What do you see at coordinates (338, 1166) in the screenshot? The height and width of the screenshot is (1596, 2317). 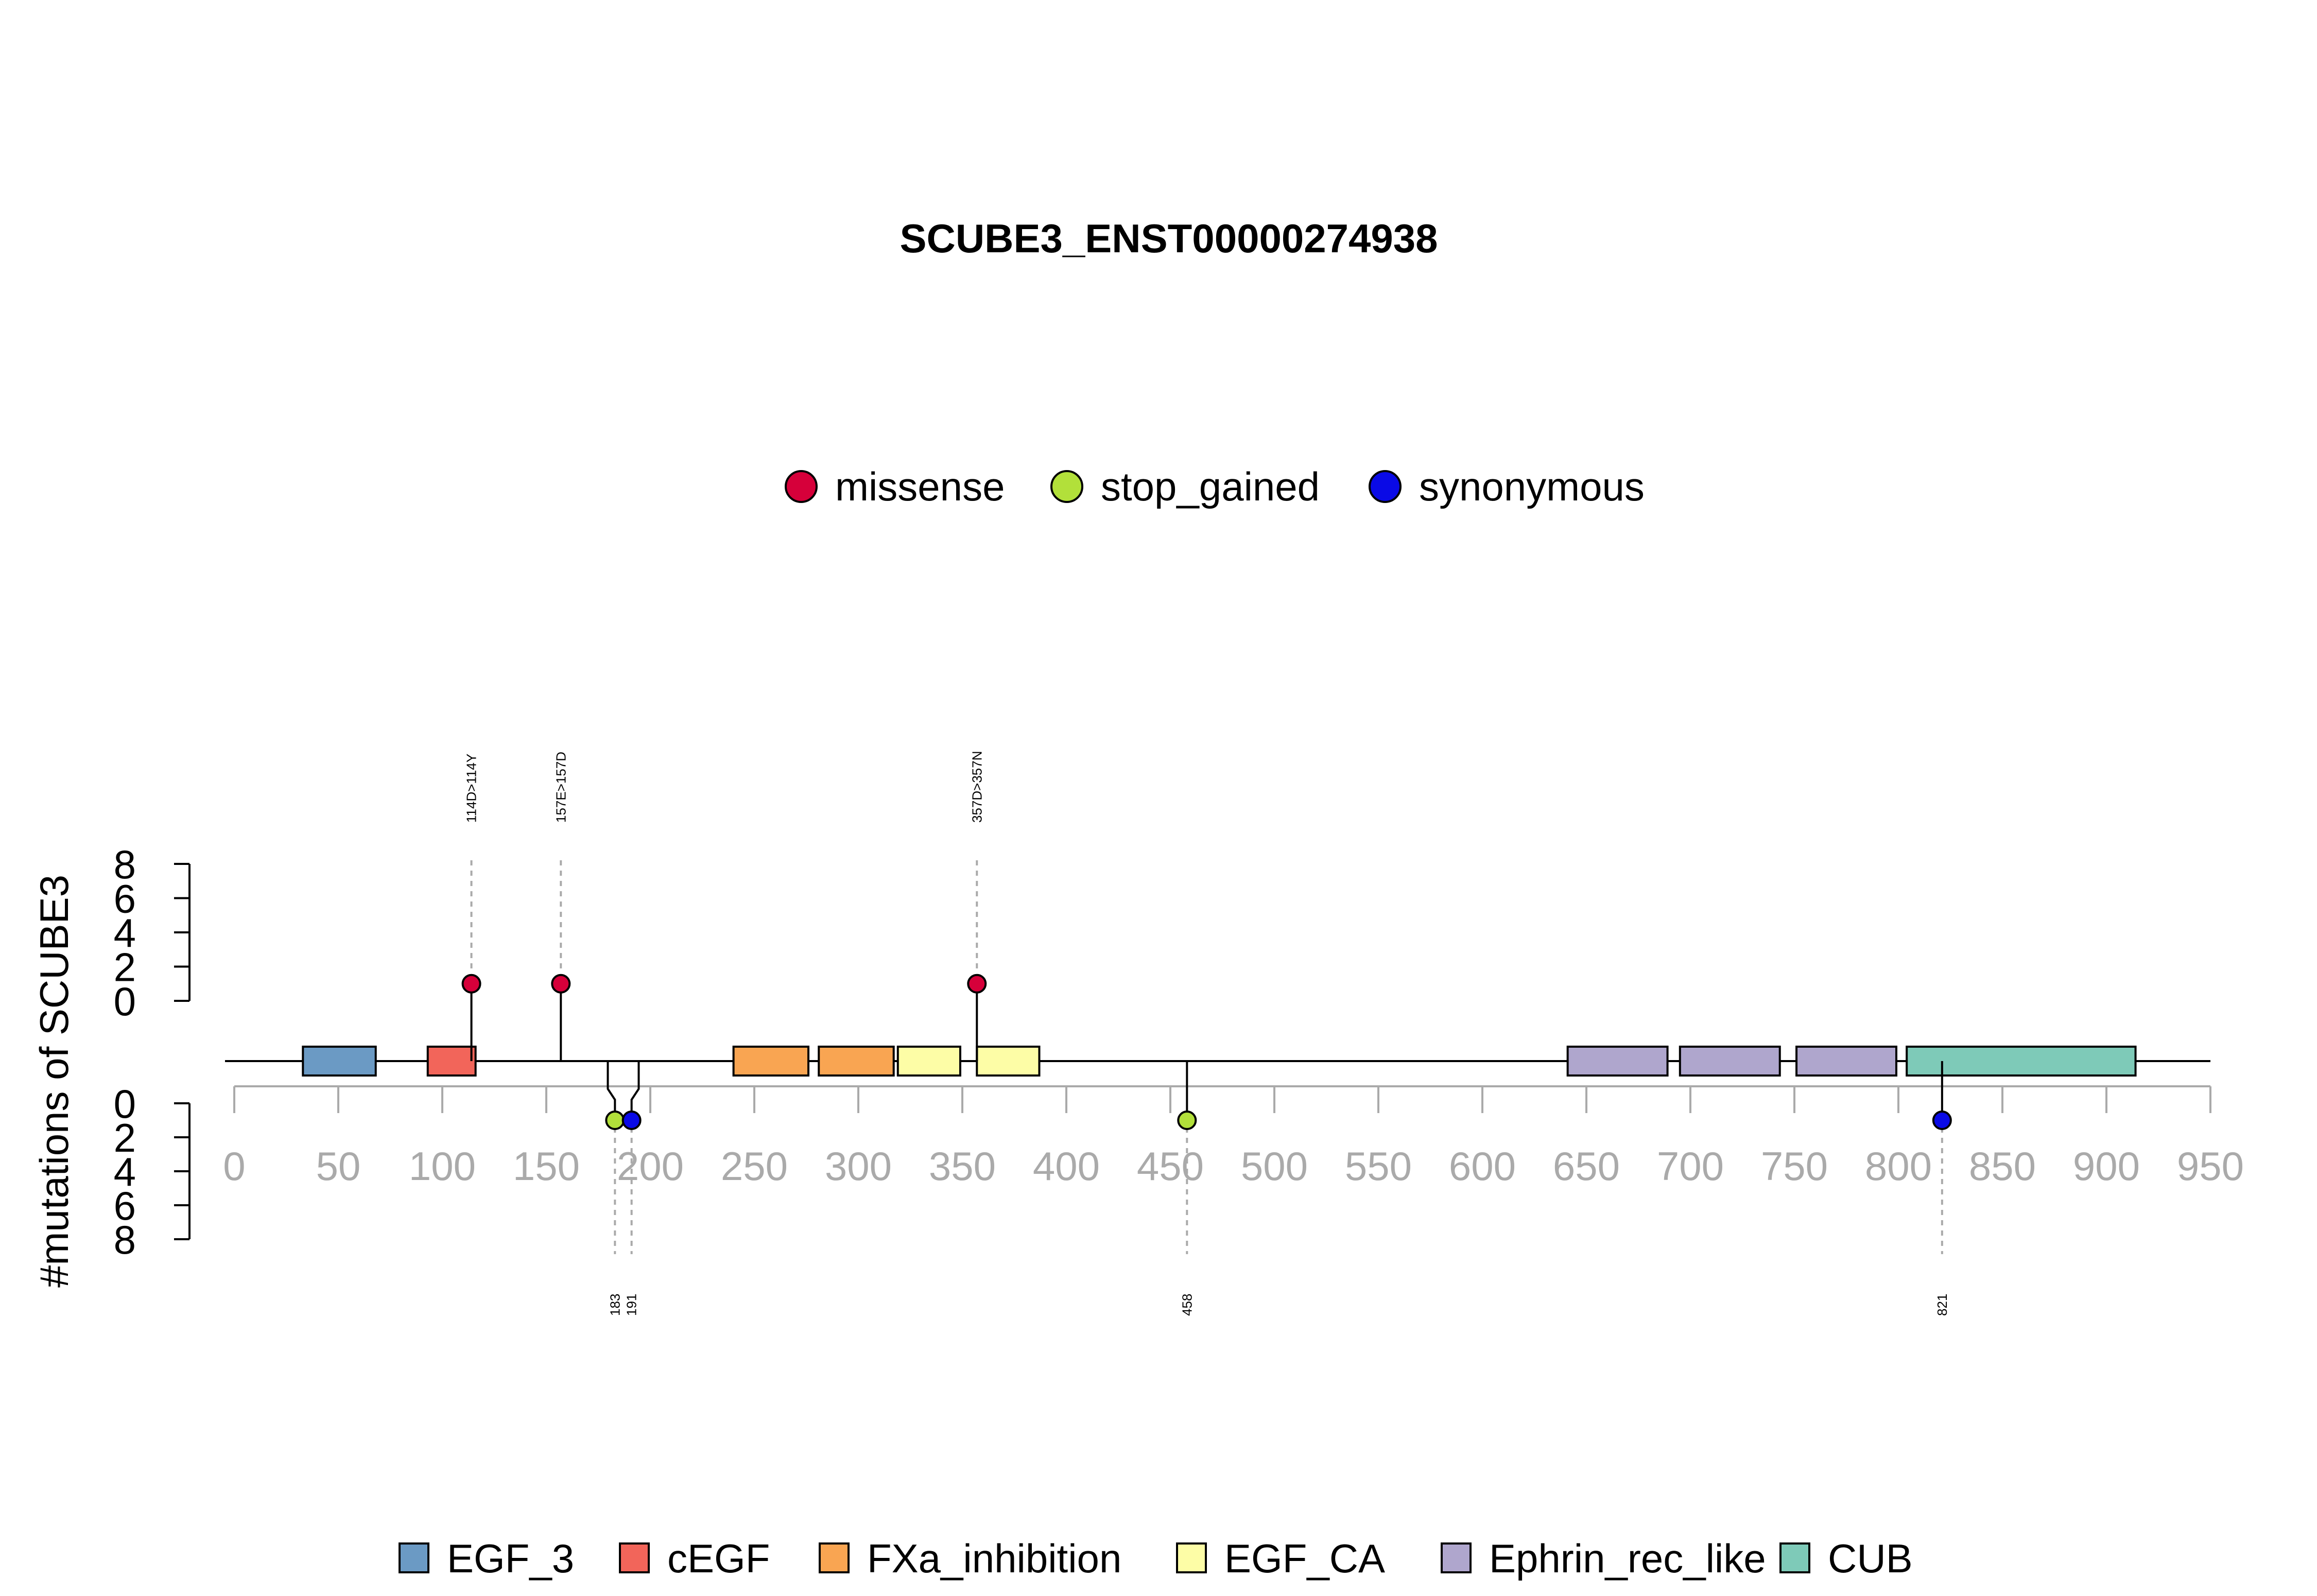 I see `x-tick-label: 50` at bounding box center [338, 1166].